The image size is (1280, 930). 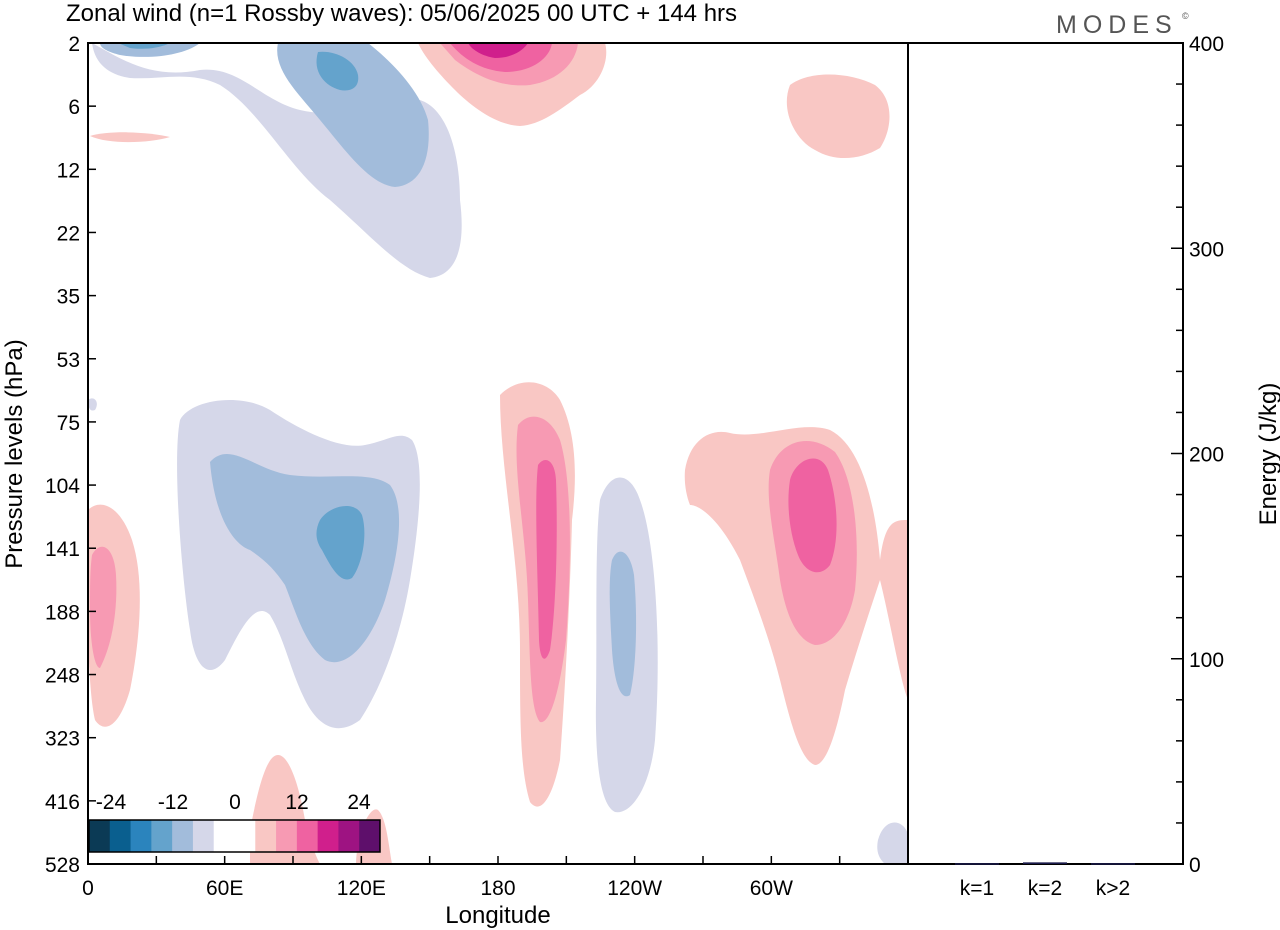 I want to click on y-tick-label: 6, so click(x=74, y=107).